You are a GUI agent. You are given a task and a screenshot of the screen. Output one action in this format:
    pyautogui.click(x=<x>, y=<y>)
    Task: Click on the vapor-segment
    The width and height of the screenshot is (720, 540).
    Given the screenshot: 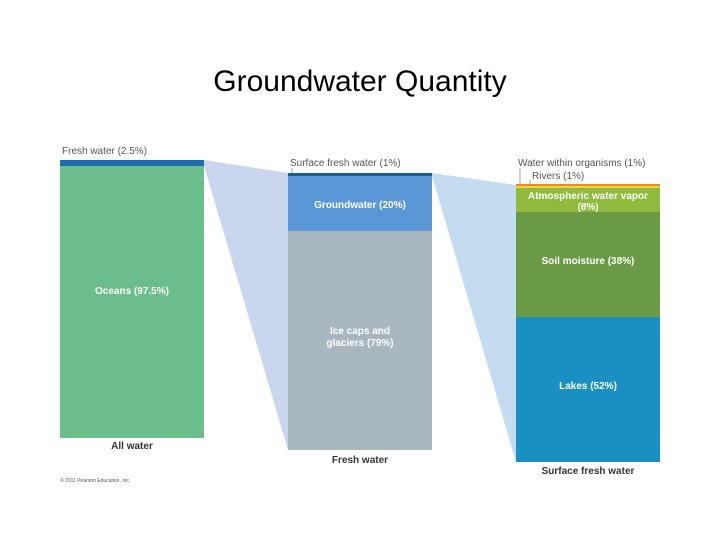 What is the action you would take?
    pyautogui.click(x=588, y=200)
    